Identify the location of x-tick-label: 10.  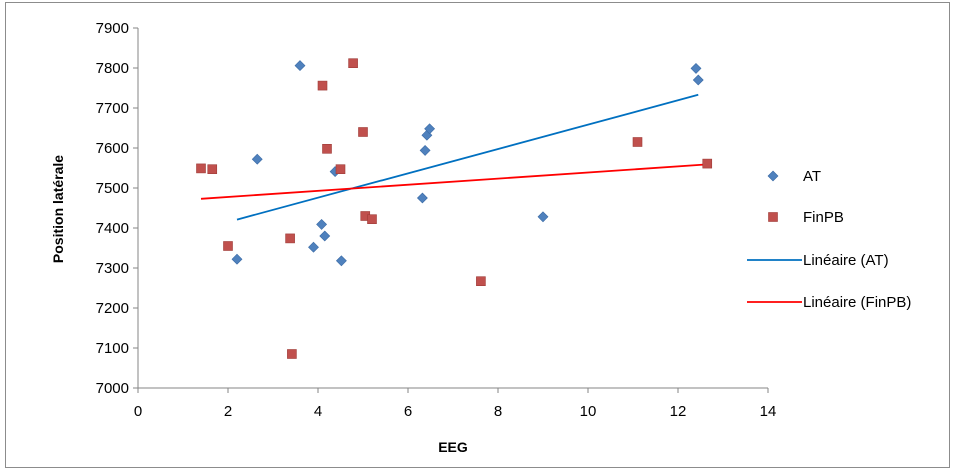
(588, 411).